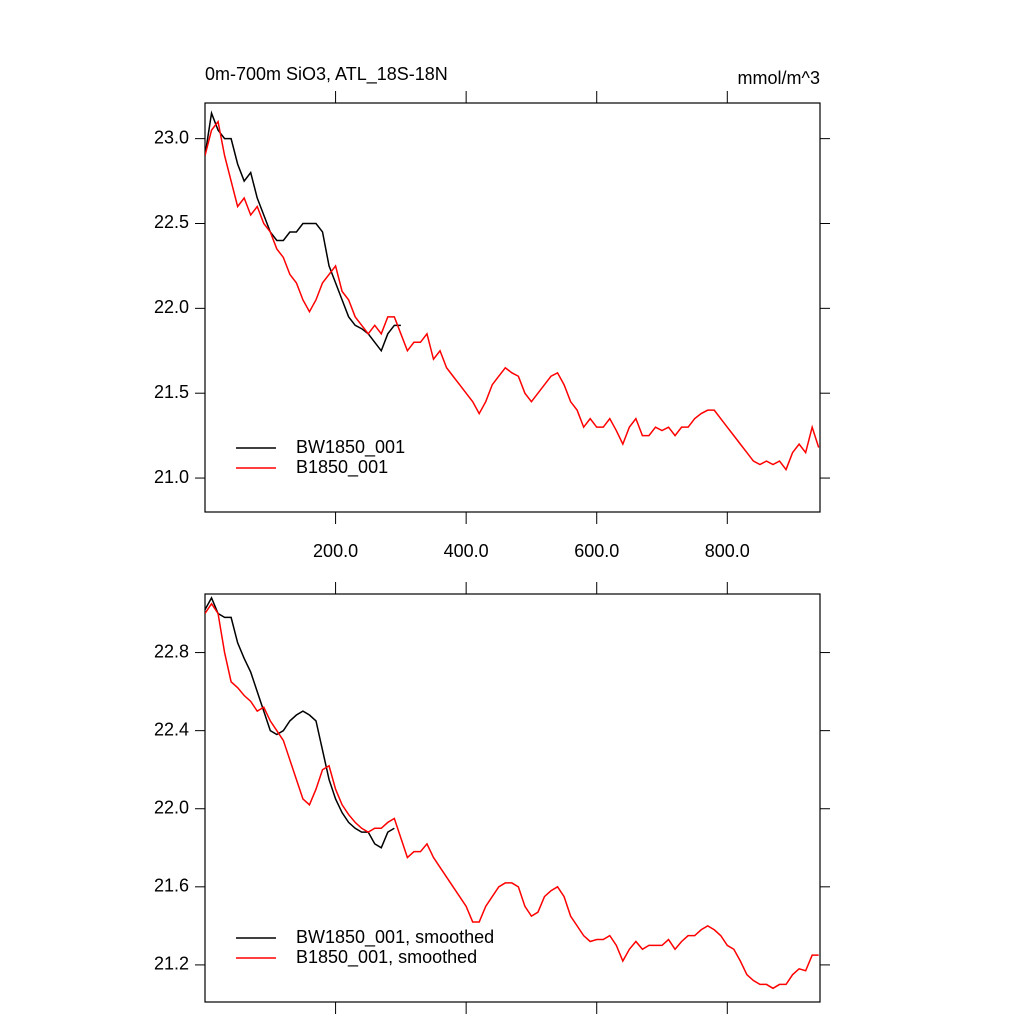  I want to click on chart-title: 0m-700m SiO3, ATL_18S-18N, so click(326, 74).